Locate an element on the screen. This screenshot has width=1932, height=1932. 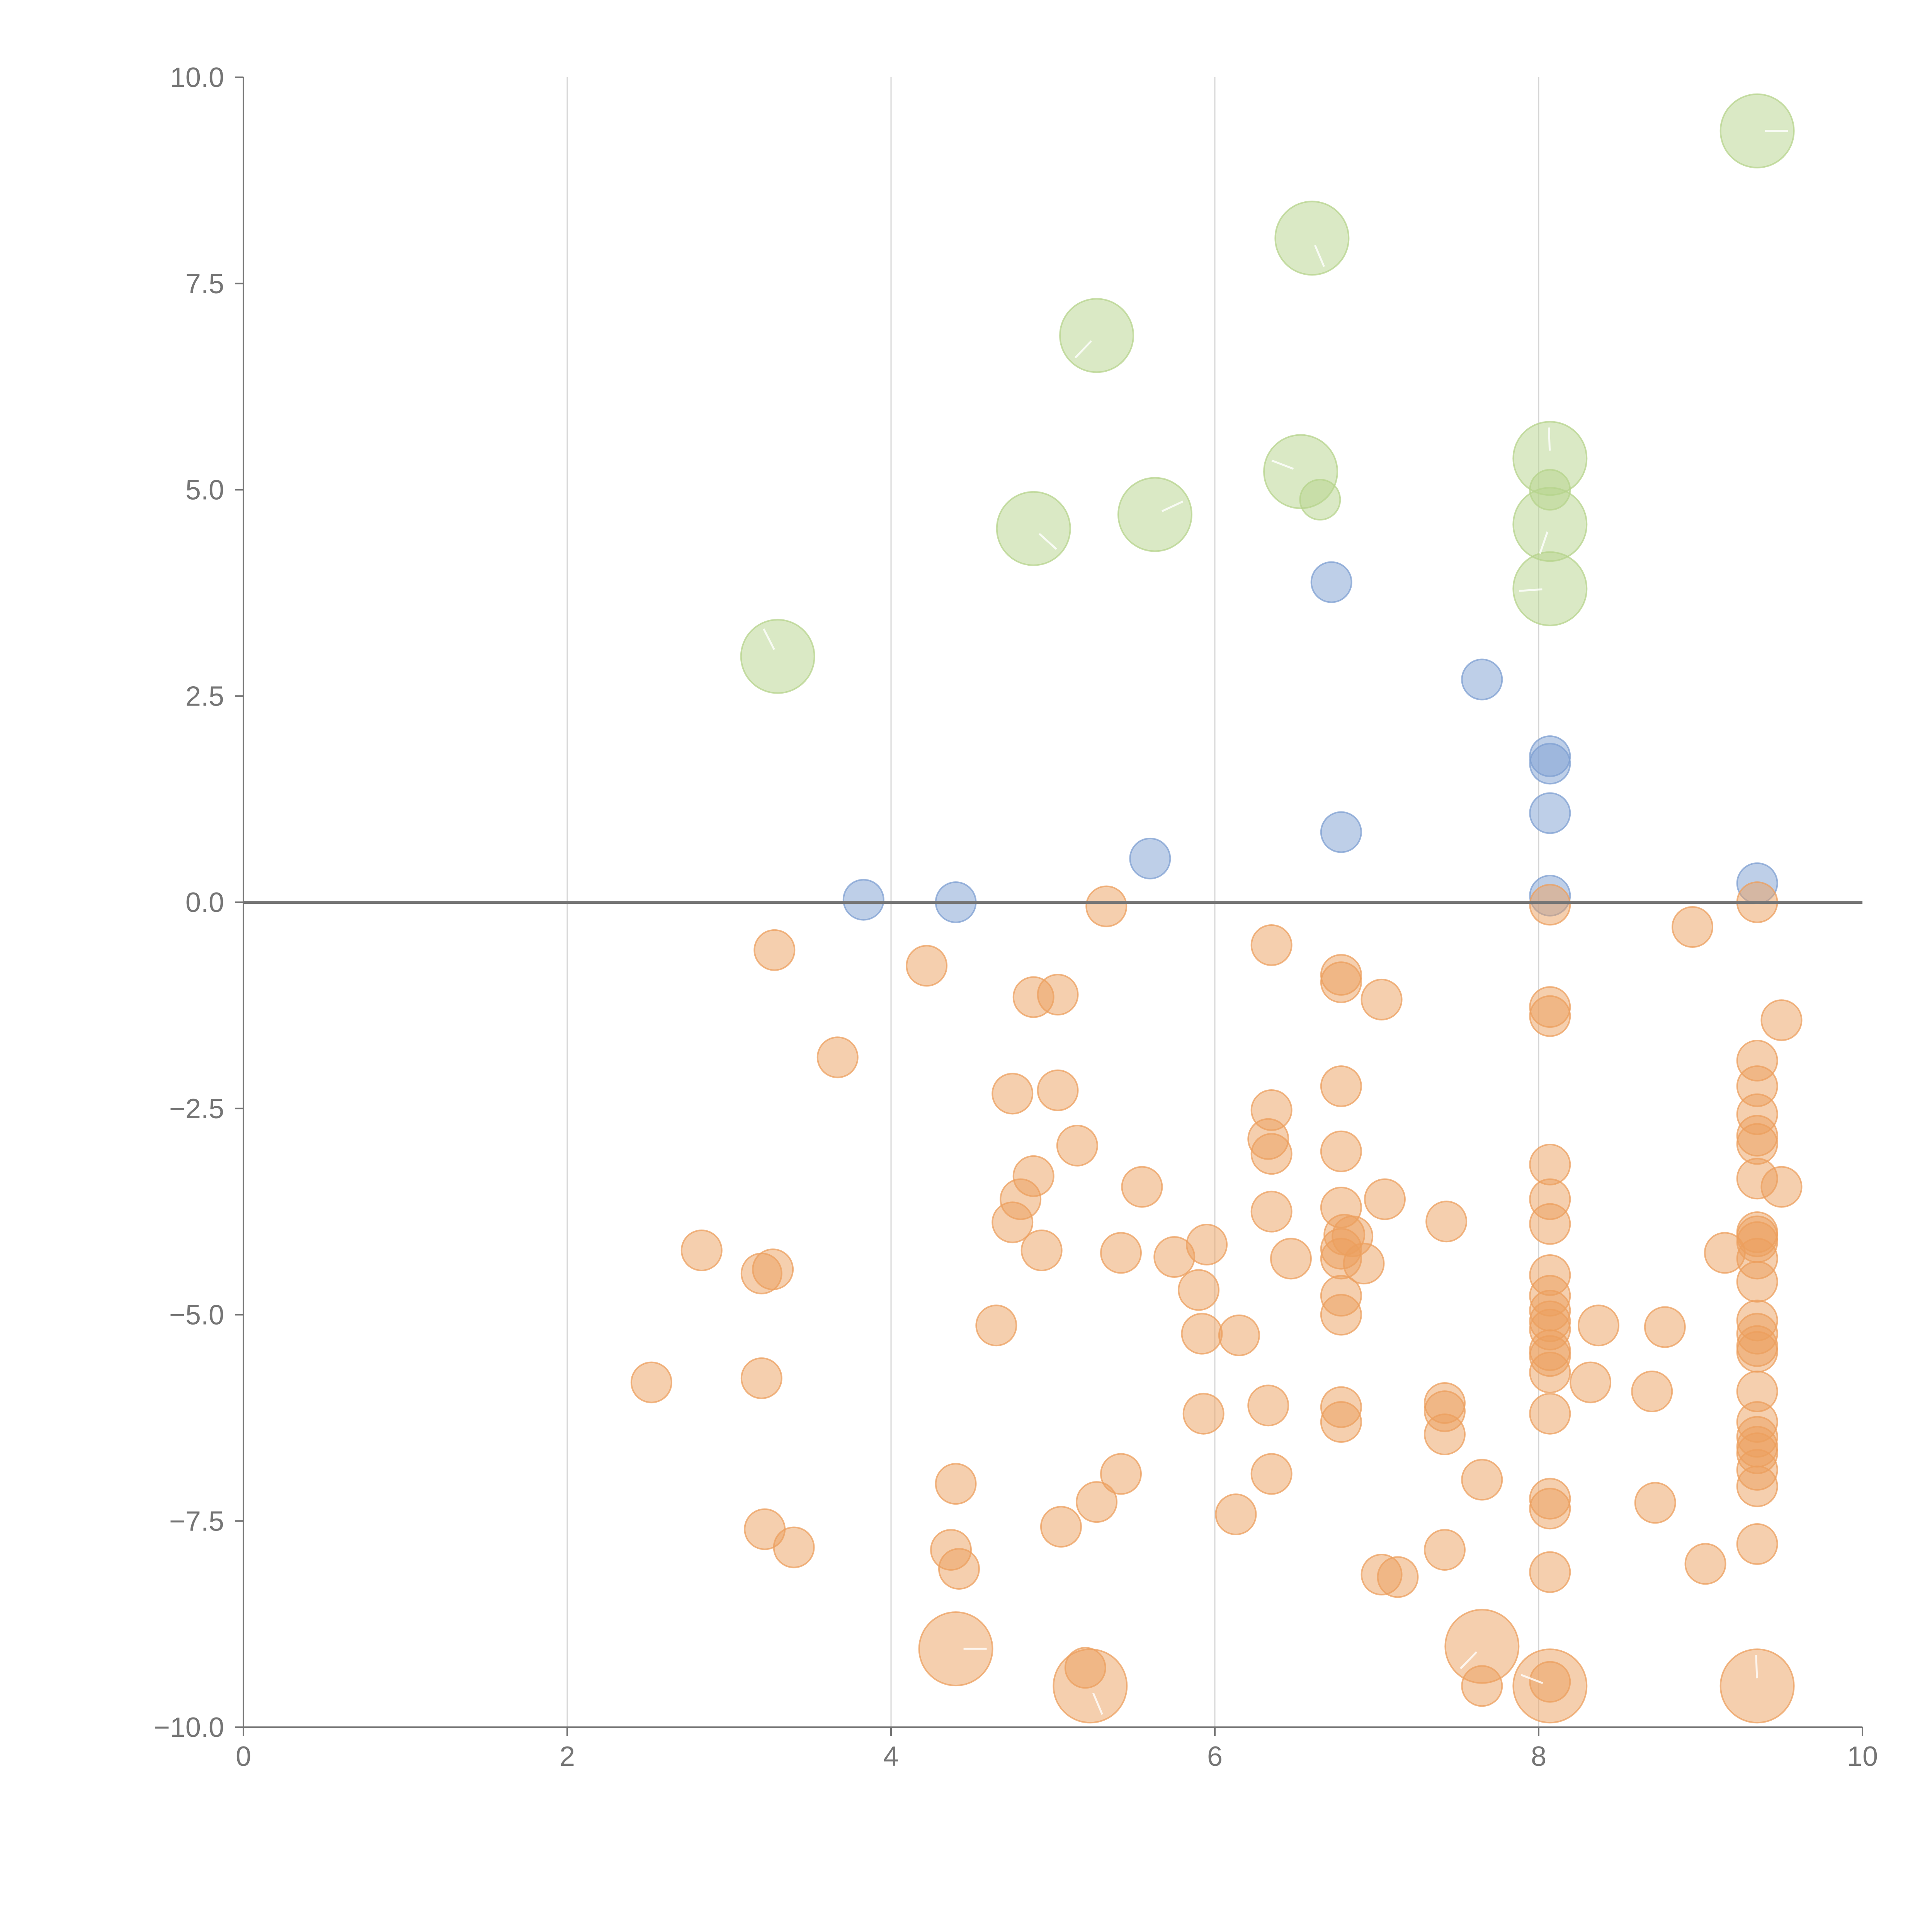
y-tick-label: −7.5 is located at coordinates (197, 1522).